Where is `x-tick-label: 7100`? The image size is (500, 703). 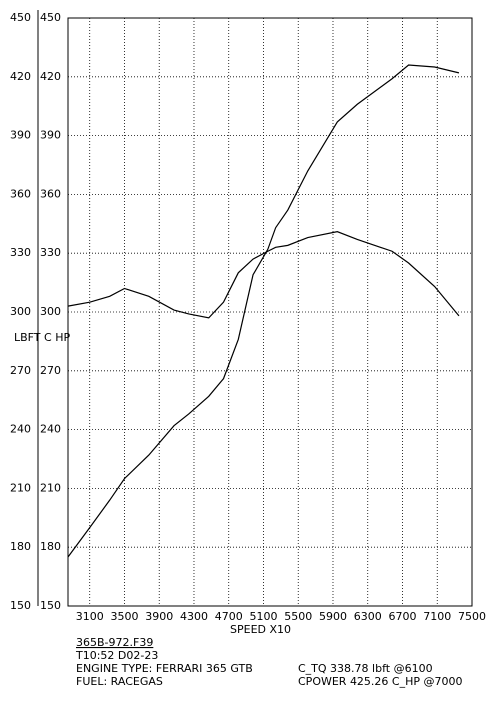
x-tick-label: 7100 is located at coordinates (437, 616).